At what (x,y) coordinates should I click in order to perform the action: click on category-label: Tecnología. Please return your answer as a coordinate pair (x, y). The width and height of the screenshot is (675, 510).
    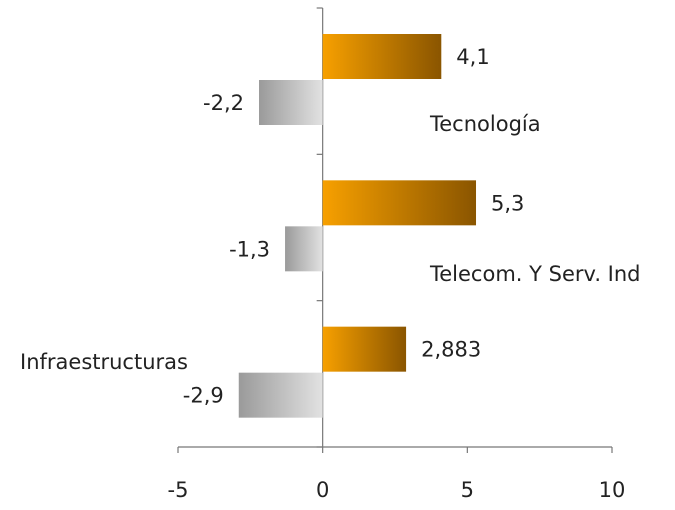
    Looking at the image, I should click on (485, 124).